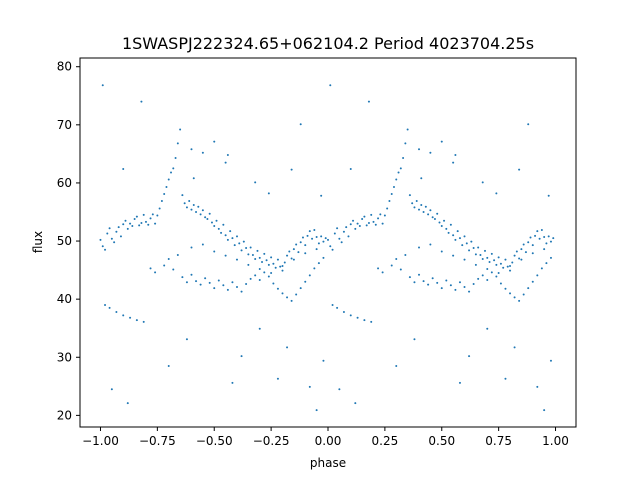 This screenshot has width=640, height=480. I want to click on y-tick-label: 70, so click(64, 125).